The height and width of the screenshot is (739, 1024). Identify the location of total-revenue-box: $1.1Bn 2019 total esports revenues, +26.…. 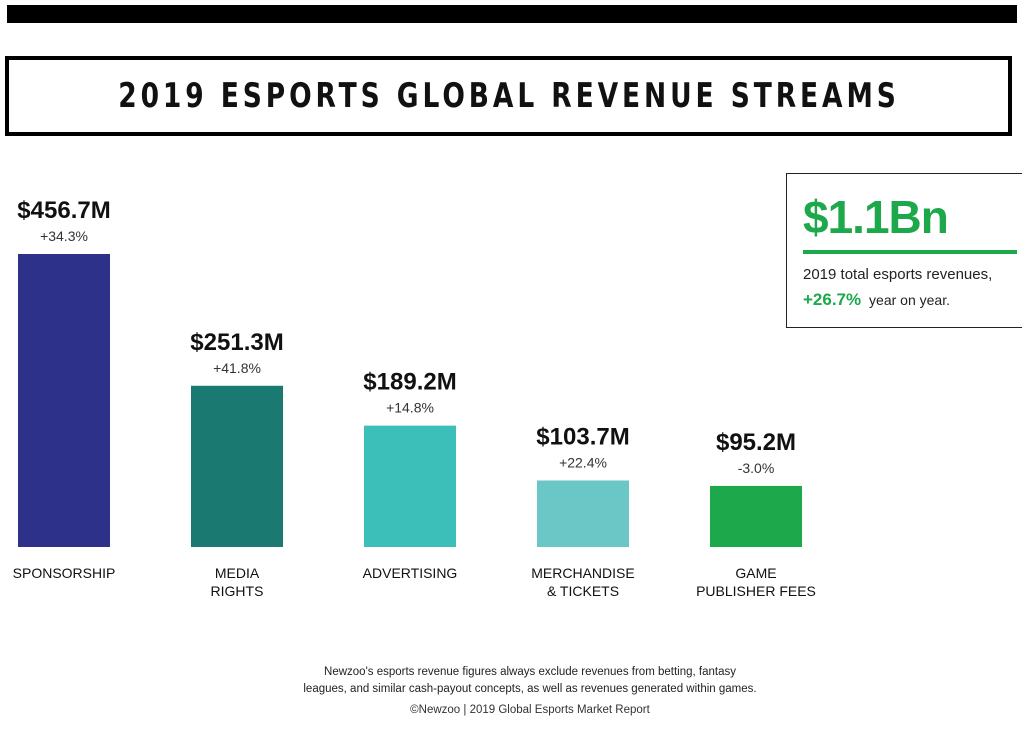
(904, 250).